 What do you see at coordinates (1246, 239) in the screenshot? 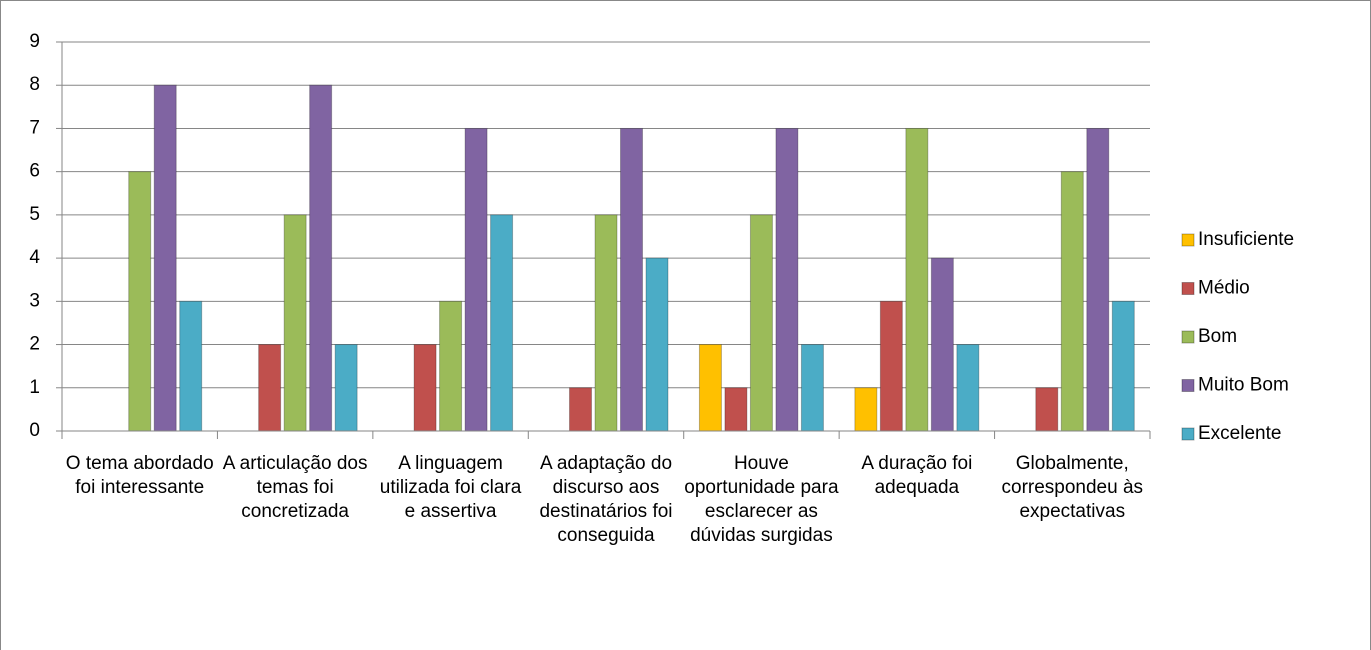
I see `legend-label: Insuficiente` at bounding box center [1246, 239].